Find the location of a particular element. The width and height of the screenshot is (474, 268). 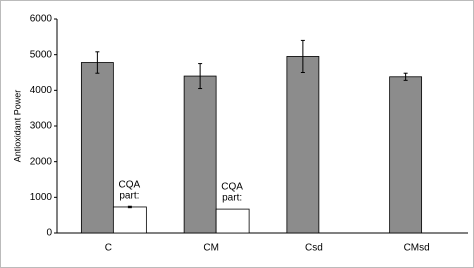

y-tick-label: 3000 is located at coordinates (41, 126).